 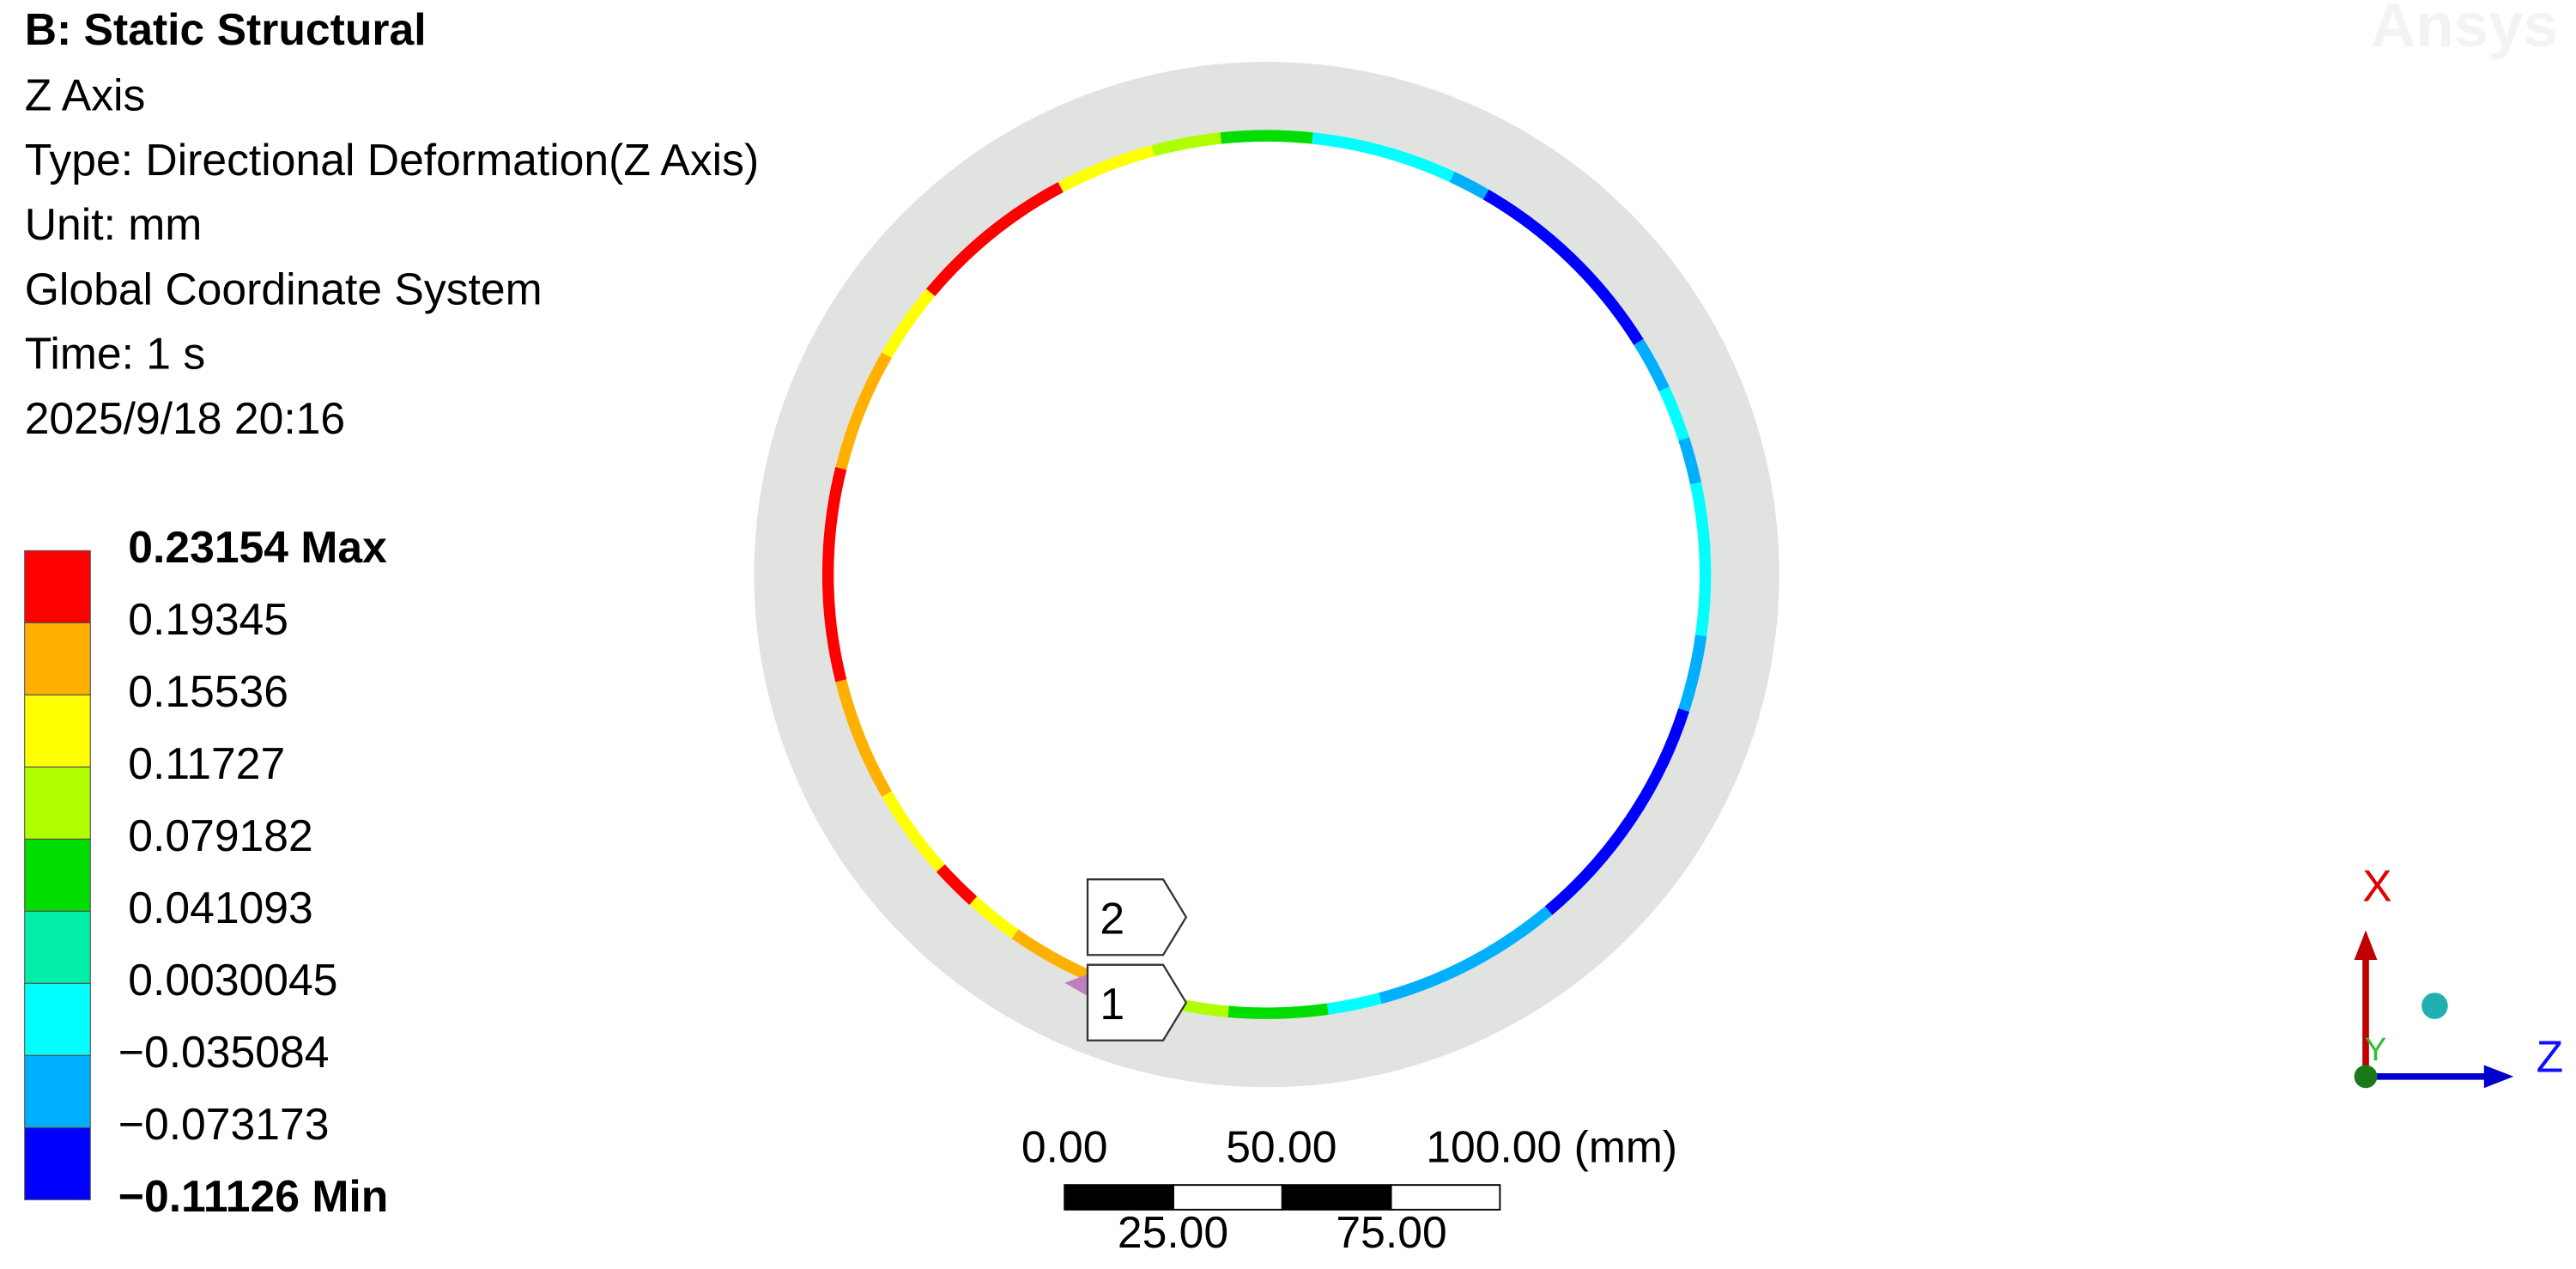 I want to click on scale-label: 0.00, so click(x=1064, y=1147).